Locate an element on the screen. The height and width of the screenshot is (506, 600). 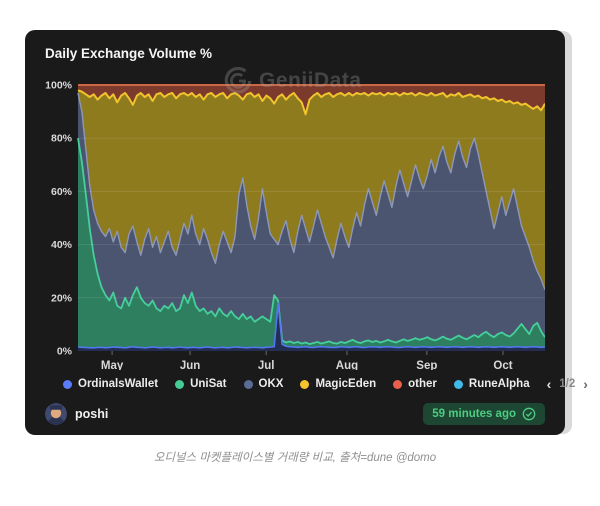
legend-dot-ordinalswallet is located at coordinates (67, 384).